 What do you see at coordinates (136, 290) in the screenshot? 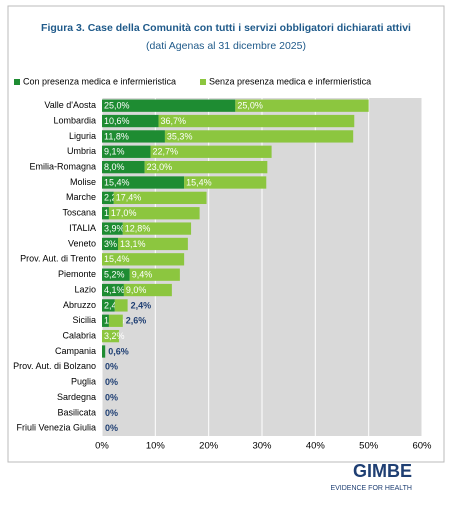
I see `data-label: 9,0%` at bounding box center [136, 290].